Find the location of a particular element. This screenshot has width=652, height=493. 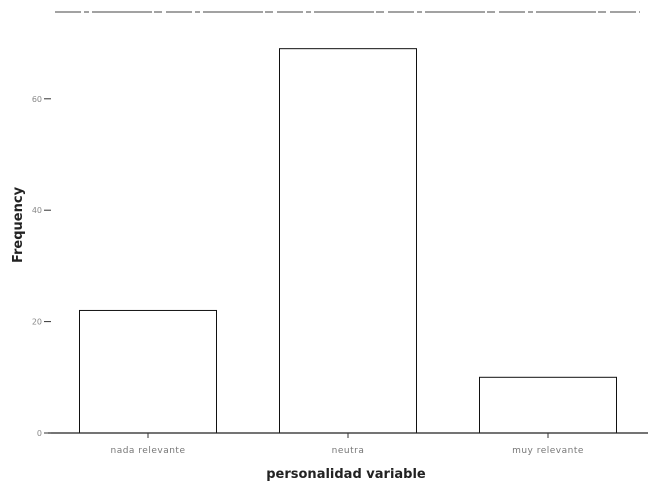

y-tick-label: 40 is located at coordinates (37, 210).